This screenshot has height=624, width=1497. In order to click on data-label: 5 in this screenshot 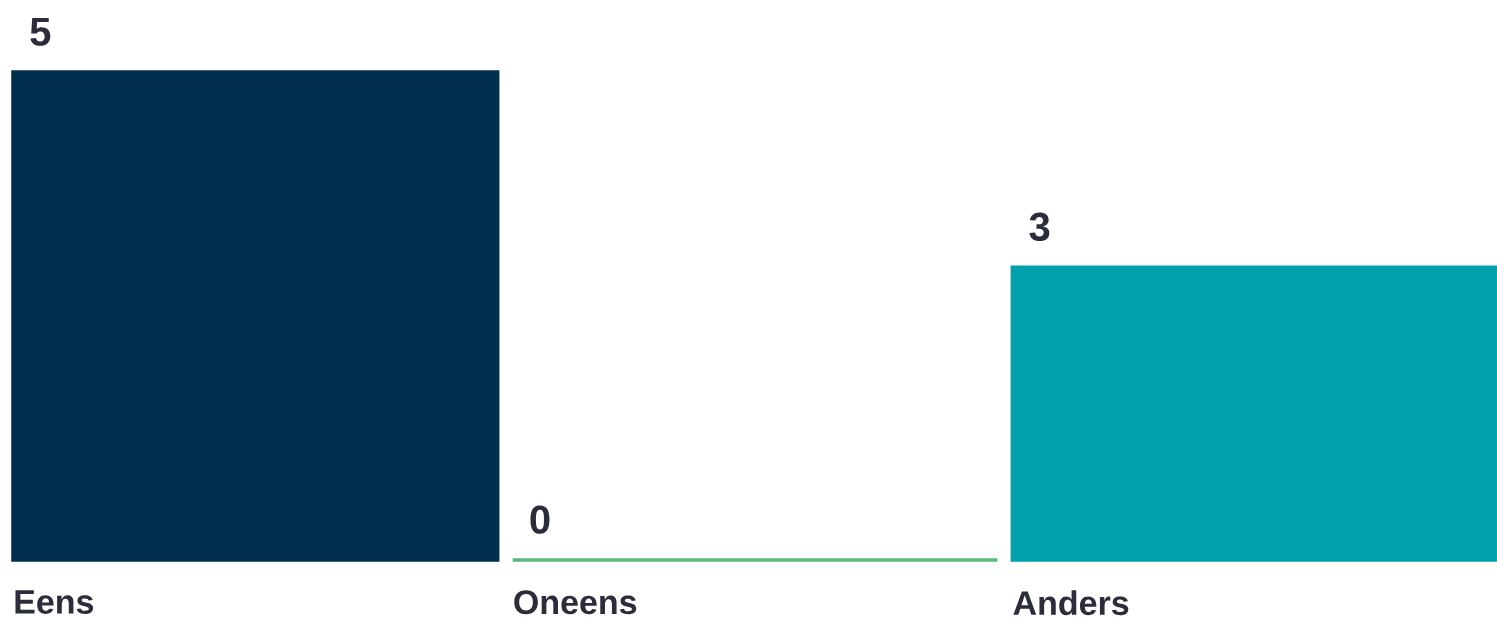, I will do `click(40, 31)`.